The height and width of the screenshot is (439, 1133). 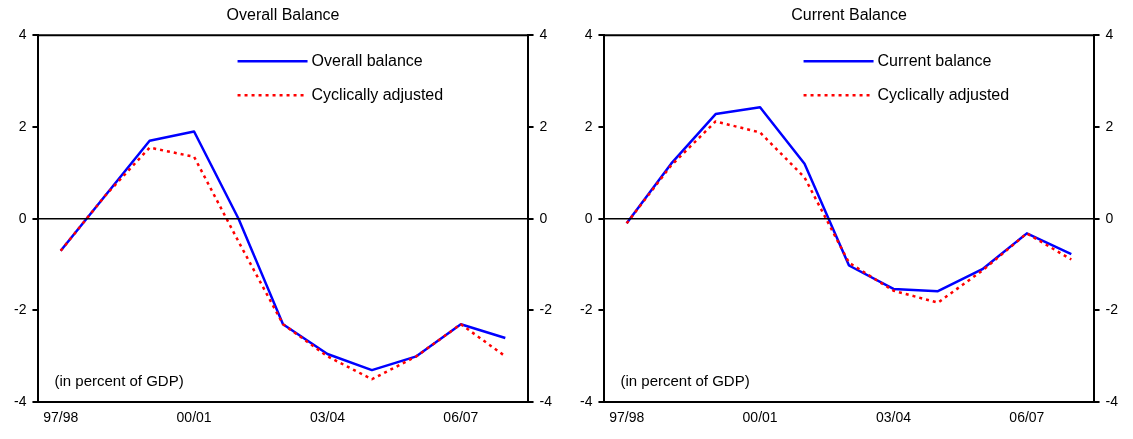 I want to click on chart-title: Overall Balance, so click(x=283, y=15).